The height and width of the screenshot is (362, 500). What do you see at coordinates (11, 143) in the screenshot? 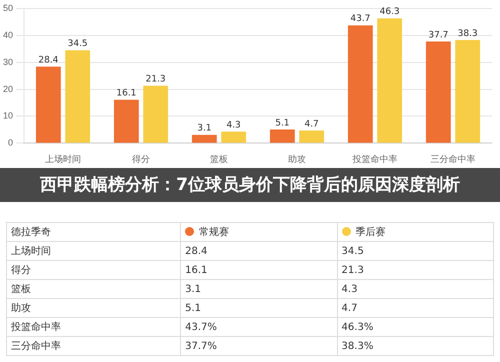
I see `y-tick-label: 0` at bounding box center [11, 143].